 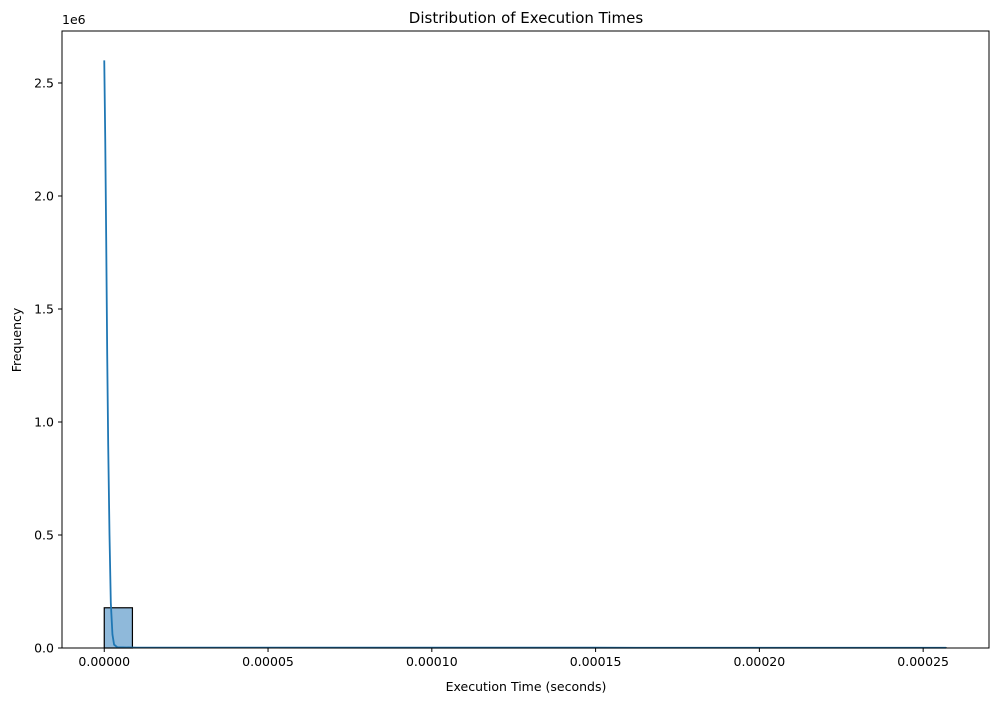 I want to click on y-tick-label: 1.0, so click(x=44, y=421).